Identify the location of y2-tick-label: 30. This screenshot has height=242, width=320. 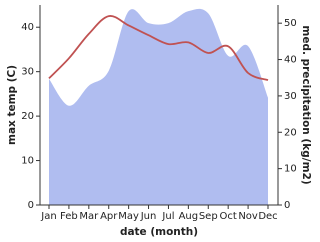
(290, 96).